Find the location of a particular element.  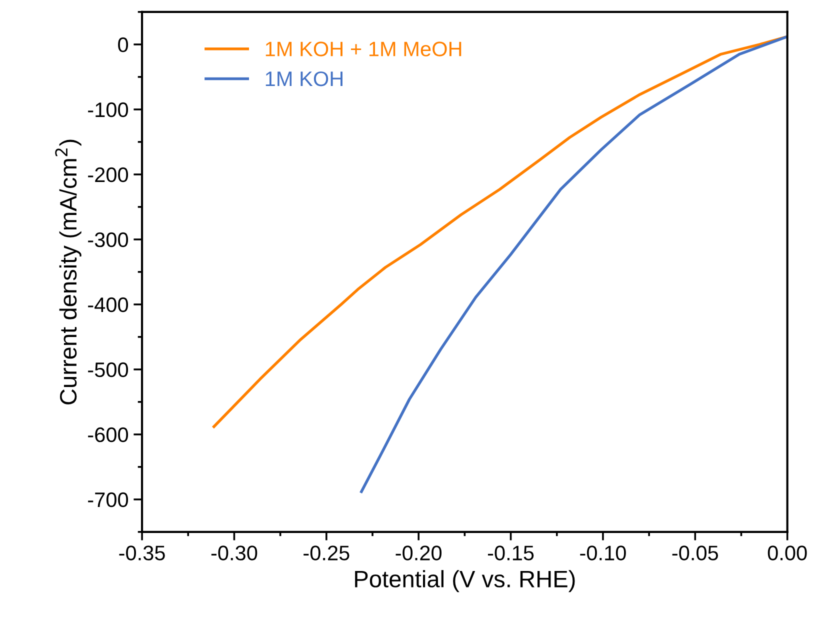

x-tick-label: -0.10 is located at coordinates (603, 553).